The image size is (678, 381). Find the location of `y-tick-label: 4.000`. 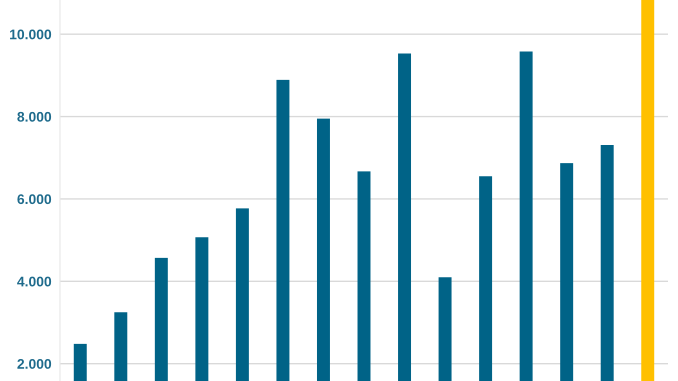

y-tick-label: 4.000 is located at coordinates (34, 281).